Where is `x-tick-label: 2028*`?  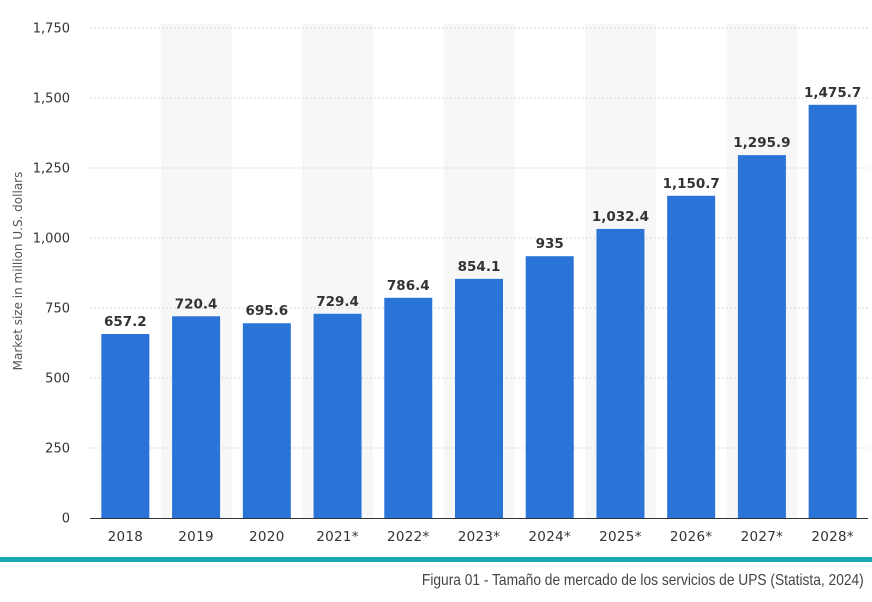 x-tick-label: 2028* is located at coordinates (832, 537).